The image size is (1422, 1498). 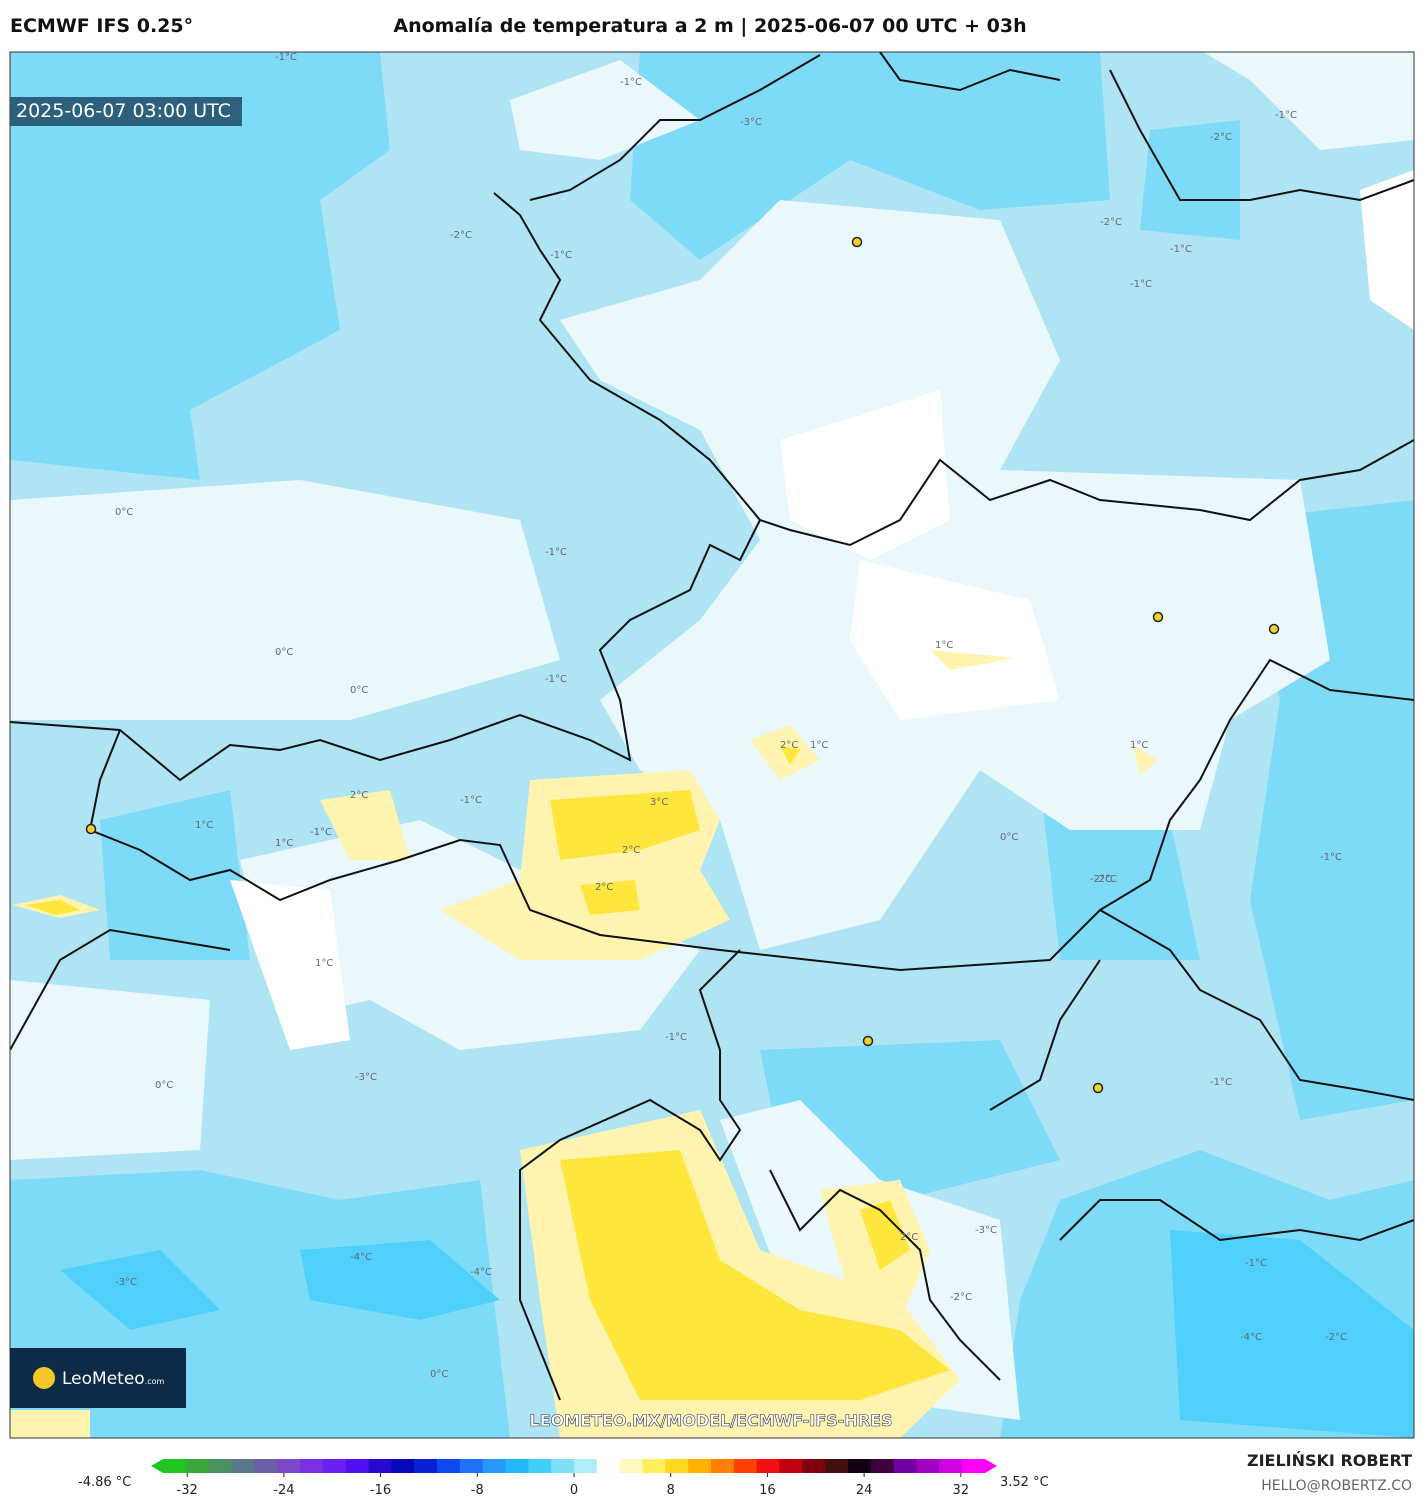 I want to click on timestamp: 2025-06-07 03:00 UTC, so click(x=123, y=111).